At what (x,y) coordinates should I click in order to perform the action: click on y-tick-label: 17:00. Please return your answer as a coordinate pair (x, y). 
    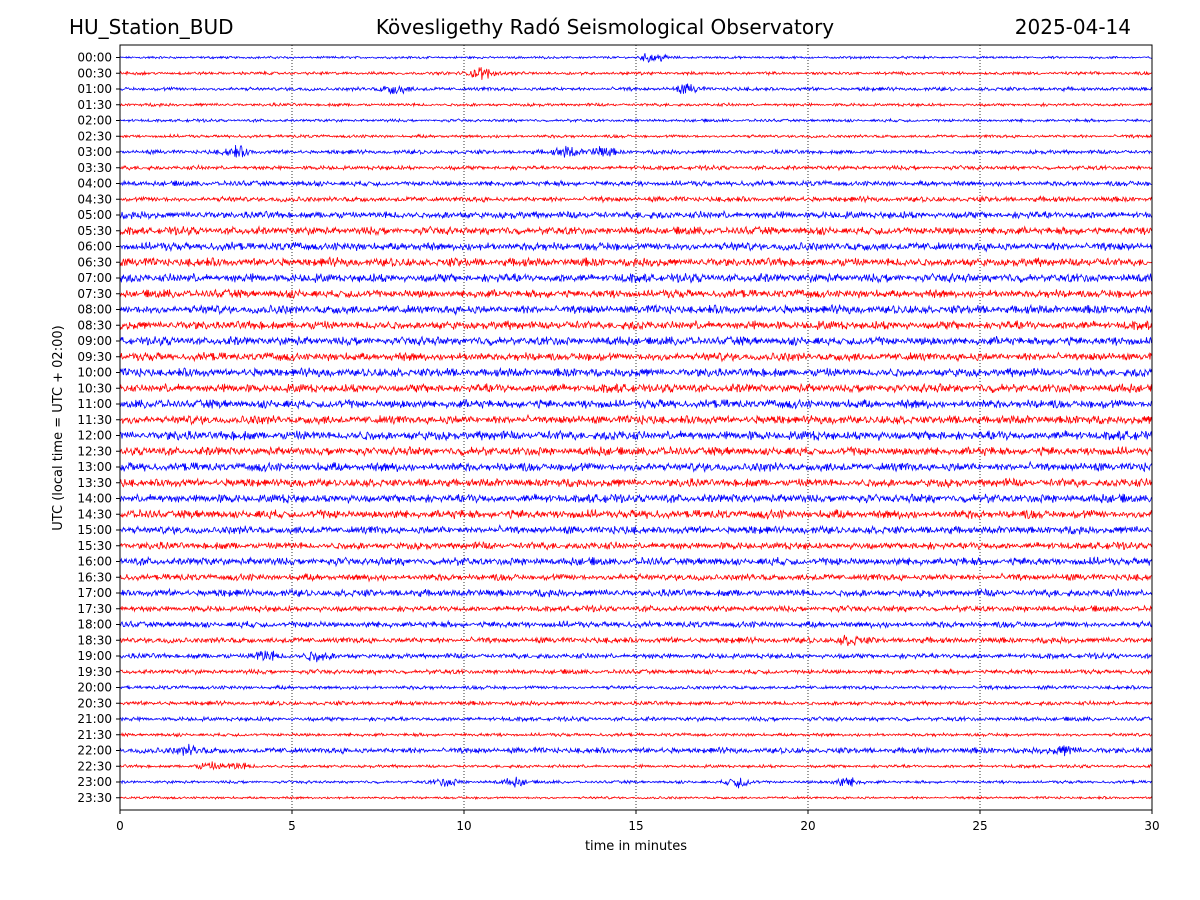
    Looking at the image, I should click on (94, 593).